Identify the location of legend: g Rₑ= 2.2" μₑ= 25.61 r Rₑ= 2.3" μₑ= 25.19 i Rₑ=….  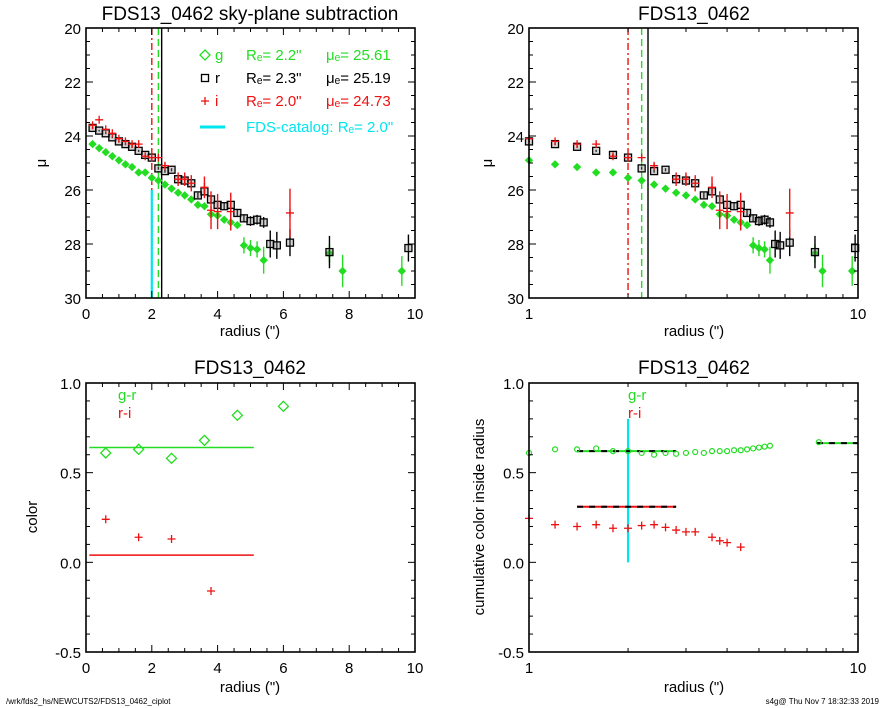
(296, 91).